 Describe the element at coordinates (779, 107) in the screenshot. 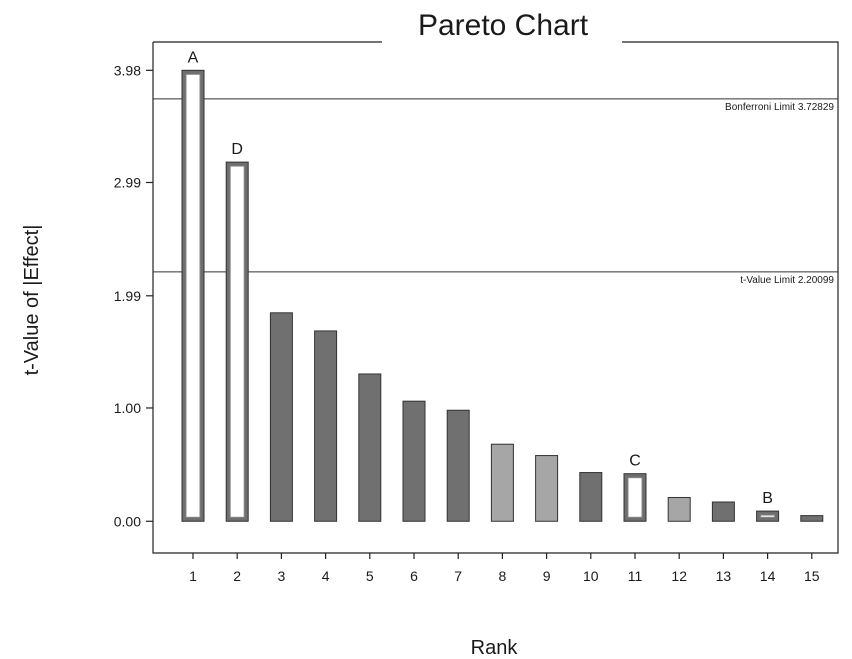

I see `limit-label: Bonferroni Limit 3.72829` at that location.